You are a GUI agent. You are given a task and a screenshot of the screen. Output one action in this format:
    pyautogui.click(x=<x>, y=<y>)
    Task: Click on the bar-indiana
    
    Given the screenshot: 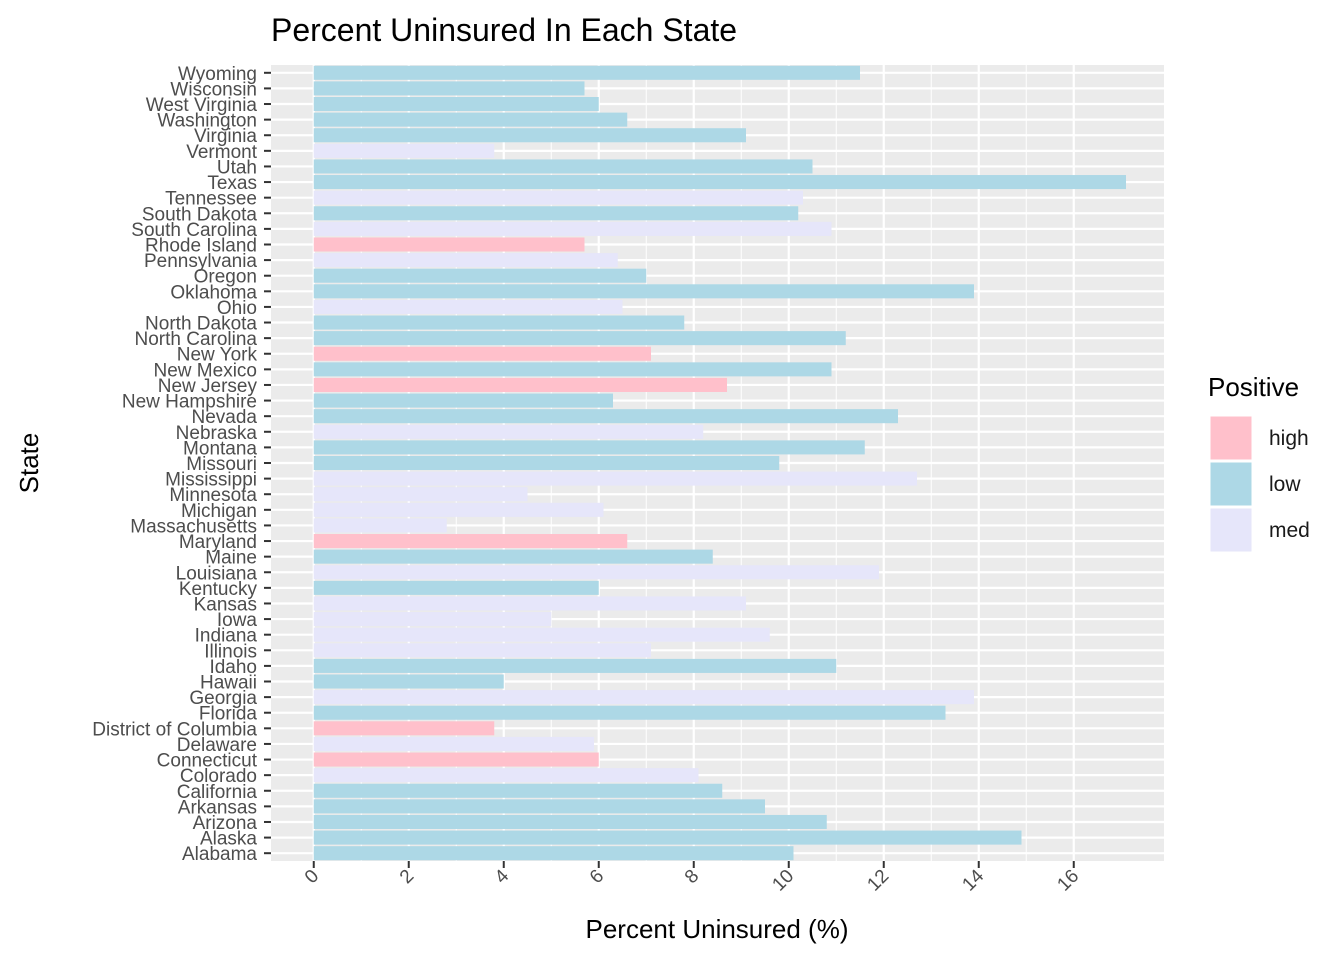 What is the action you would take?
    pyautogui.click(x=541, y=634)
    